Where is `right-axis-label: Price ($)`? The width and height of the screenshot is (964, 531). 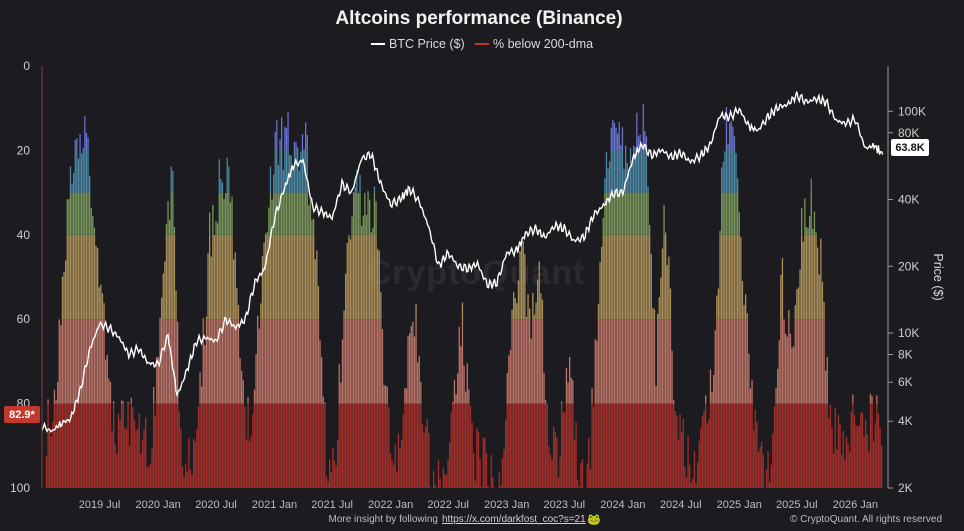
right-axis-label: Price ($) is located at coordinates (938, 276).